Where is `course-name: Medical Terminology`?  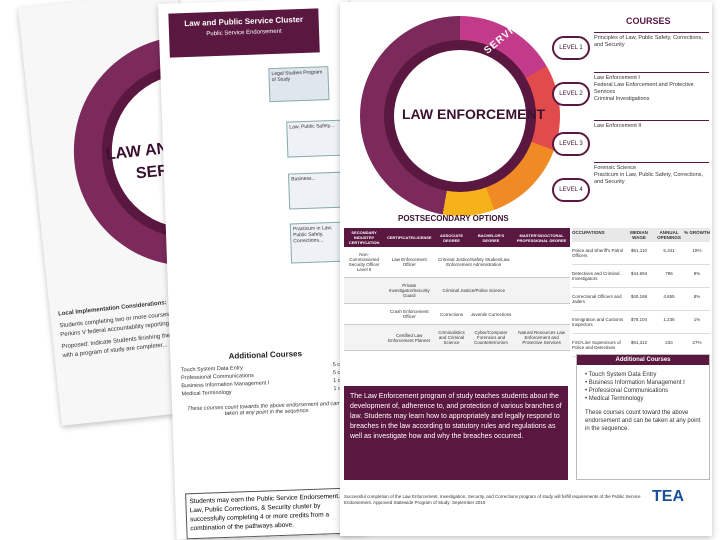
course-name: Medical Terminology is located at coordinates (616, 399).